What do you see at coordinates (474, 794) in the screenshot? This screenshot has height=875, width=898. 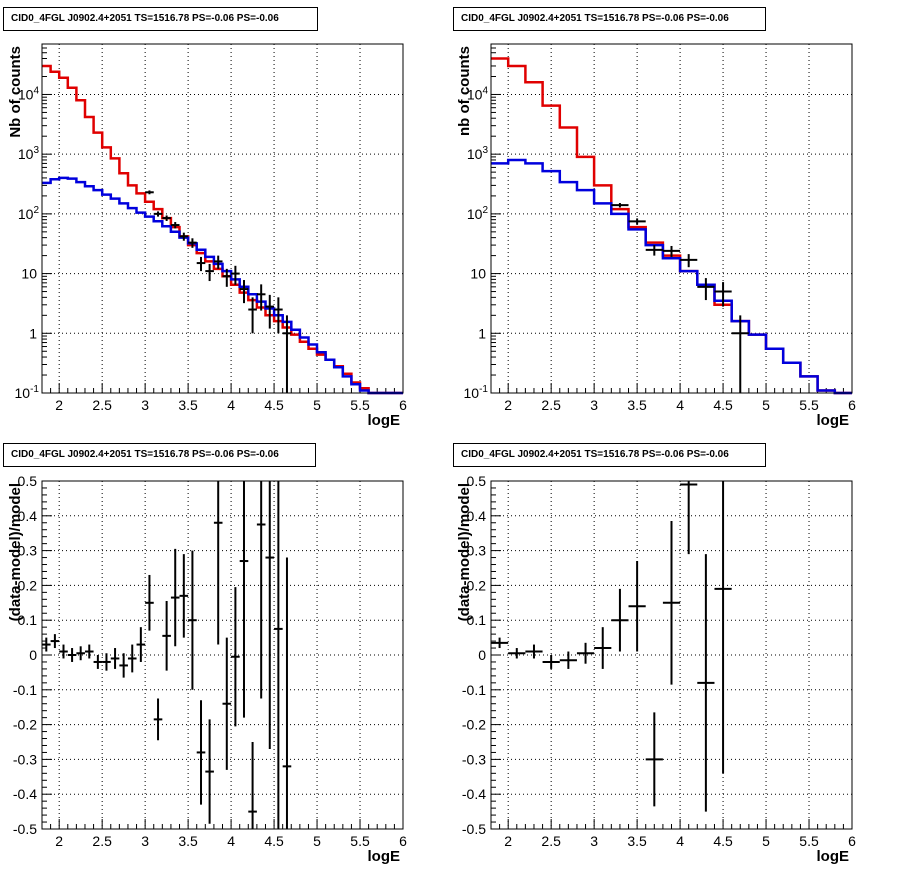 I see `y-tick-label: -0.4` at bounding box center [474, 794].